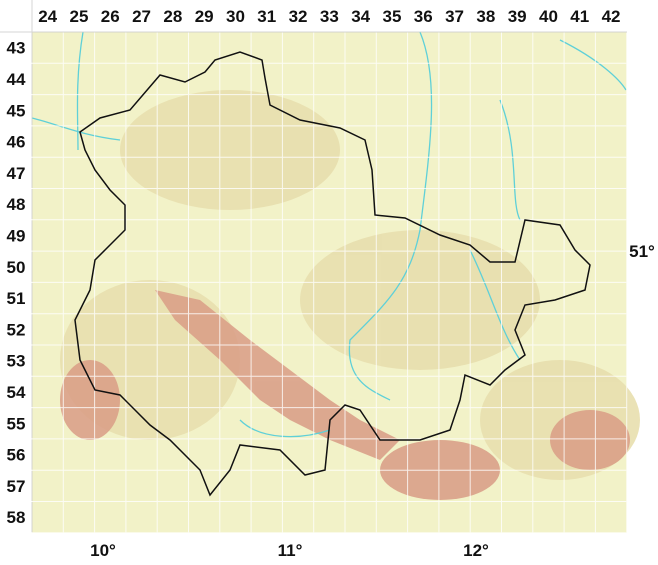 The width and height of the screenshot is (658, 565). What do you see at coordinates (235, 16) in the screenshot?
I see `column-label: 30` at bounding box center [235, 16].